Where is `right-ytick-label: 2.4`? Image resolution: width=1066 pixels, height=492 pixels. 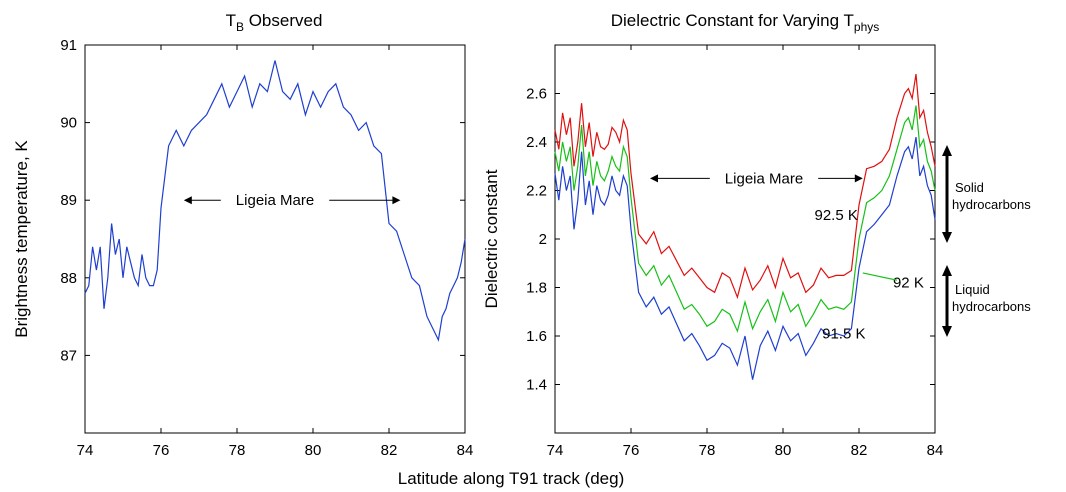
right-ytick-label: 2.4 is located at coordinates (536, 142).